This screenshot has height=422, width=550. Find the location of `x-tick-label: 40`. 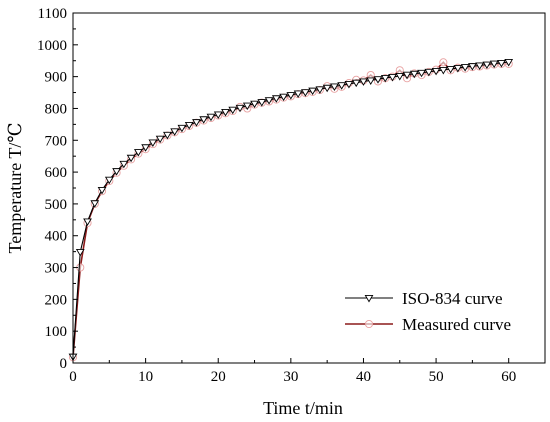

x-tick-label: 40 is located at coordinates (363, 377).